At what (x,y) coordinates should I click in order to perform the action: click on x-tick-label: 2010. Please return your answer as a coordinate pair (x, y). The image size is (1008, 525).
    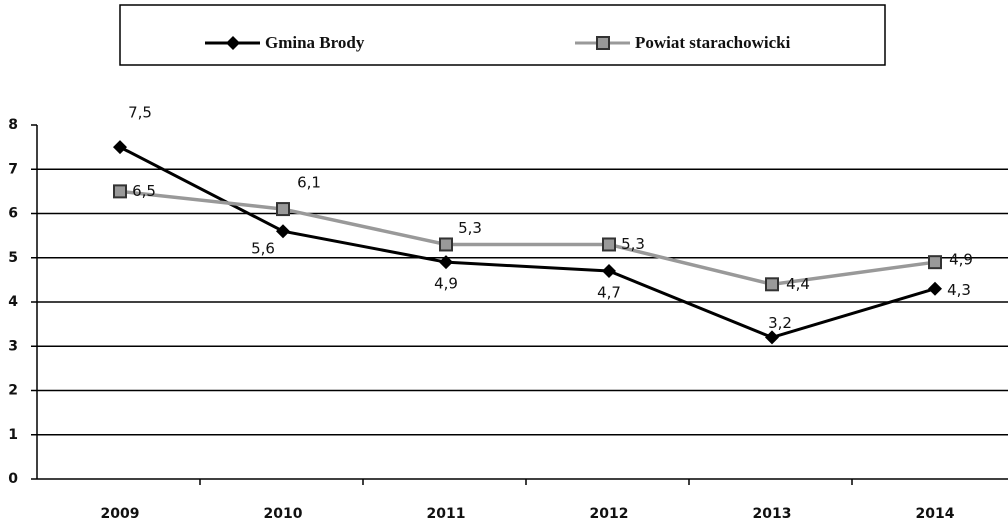
    Looking at the image, I should click on (283, 514).